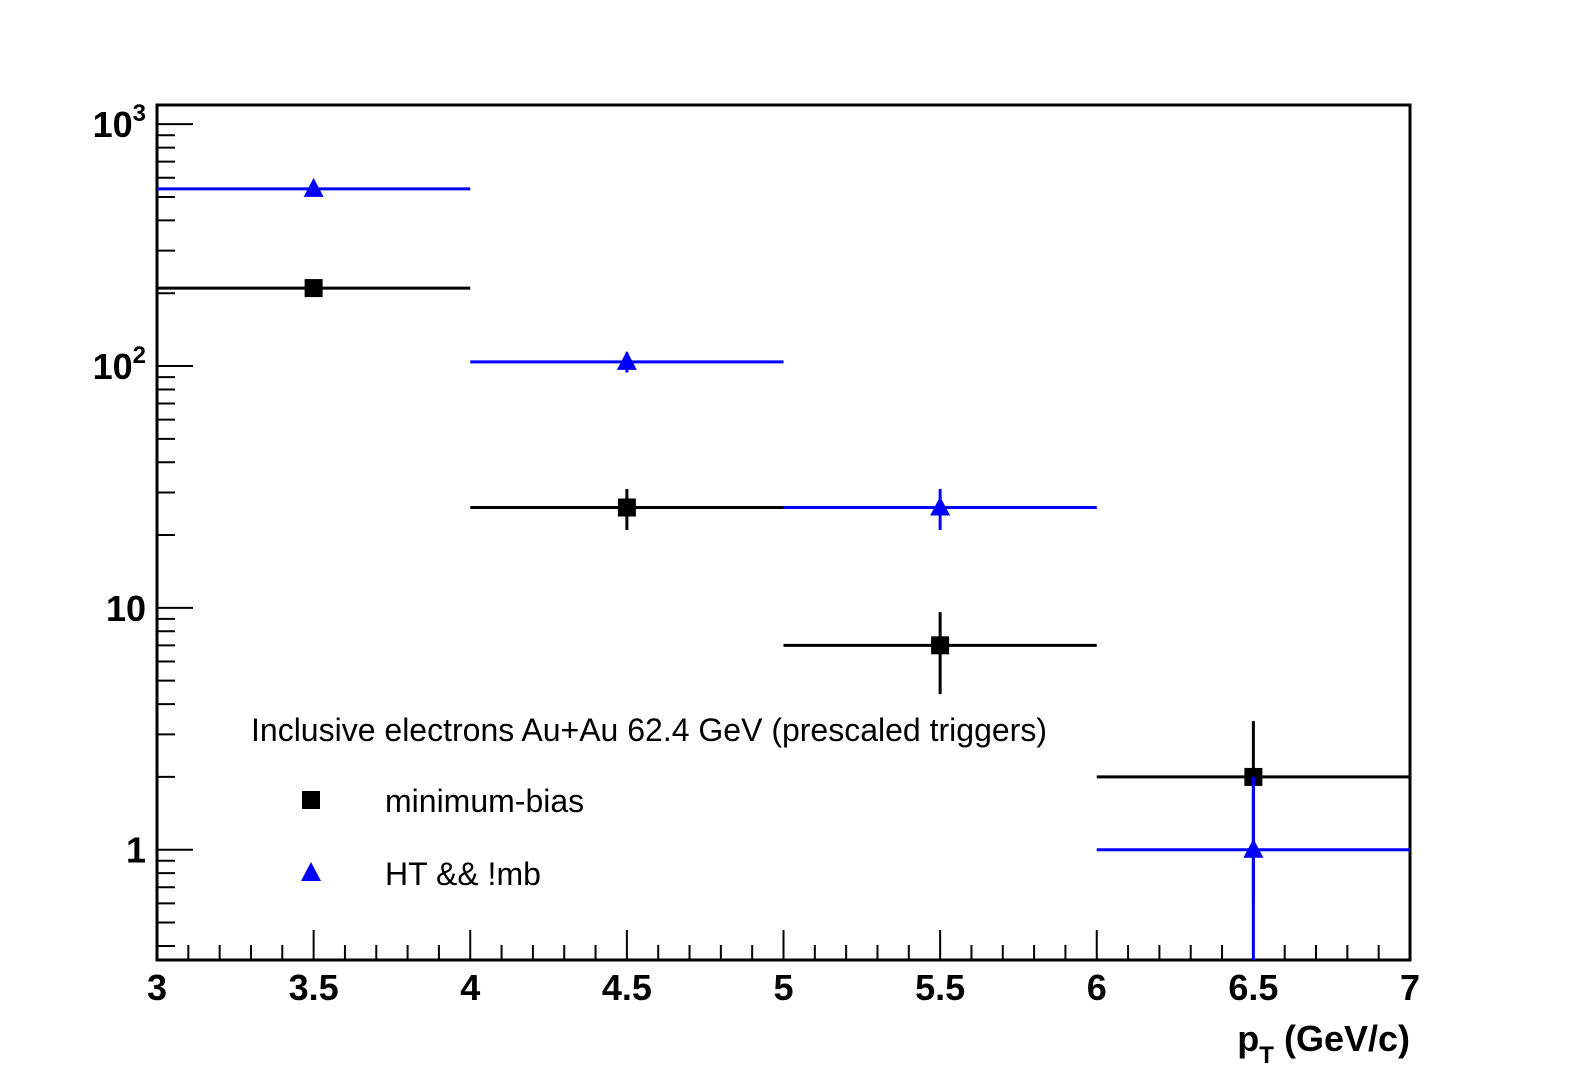 The image size is (1576, 1073). I want to click on y-tick-label: 10, so click(126, 608).